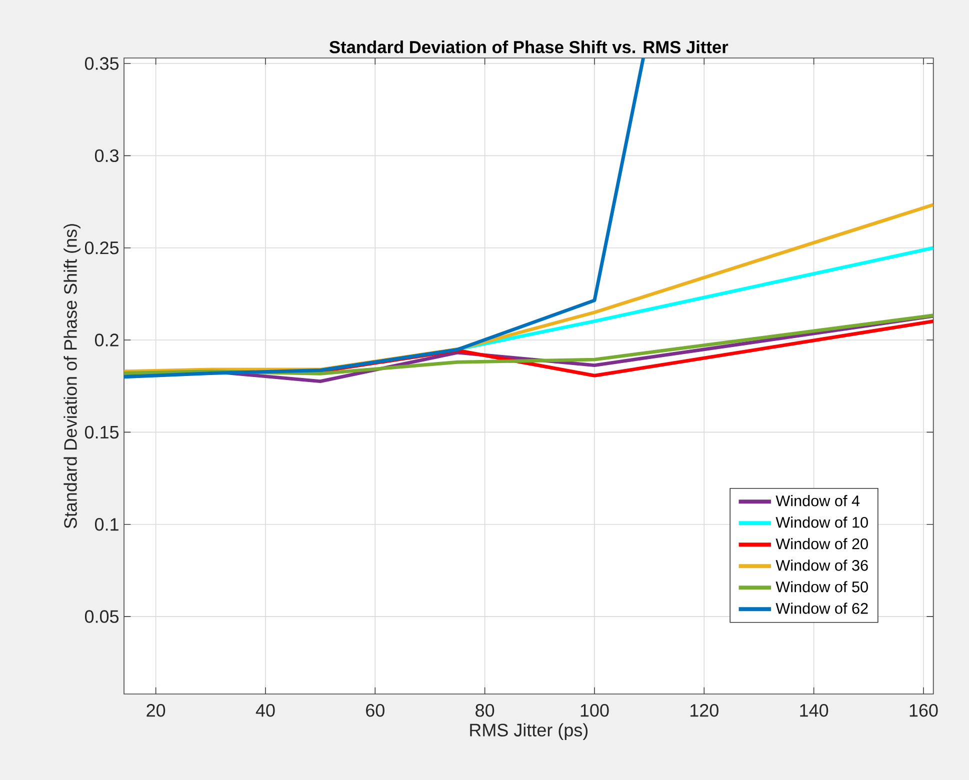  I want to click on x-tick-label: 60, so click(375, 710).